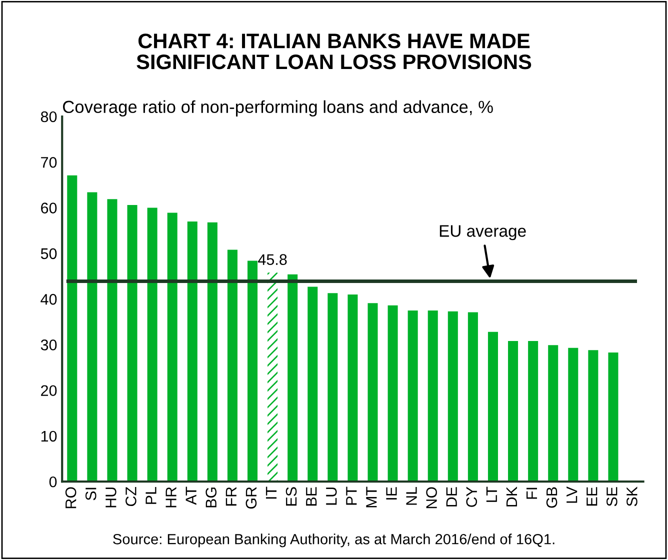 This screenshot has width=668, height=560. What do you see at coordinates (191, 495) in the screenshot?
I see `x-tick-label: AT` at bounding box center [191, 495].